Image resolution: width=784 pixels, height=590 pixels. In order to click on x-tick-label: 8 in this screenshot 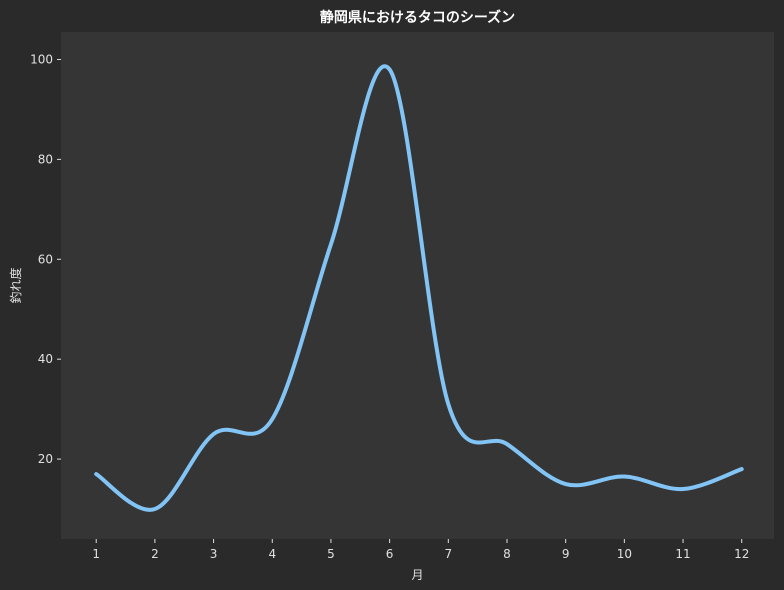, I will do `click(507, 554)`.